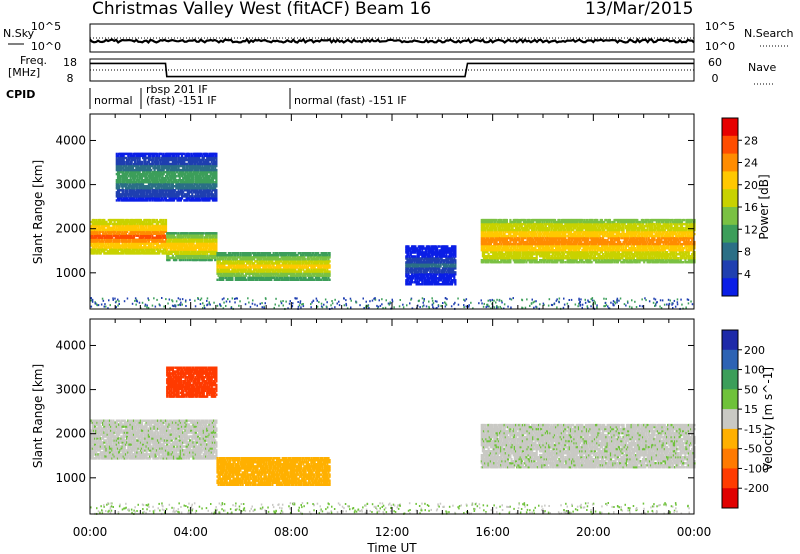  What do you see at coordinates (715, 62) in the screenshot?
I see `nave-tick-top: 60` at bounding box center [715, 62].